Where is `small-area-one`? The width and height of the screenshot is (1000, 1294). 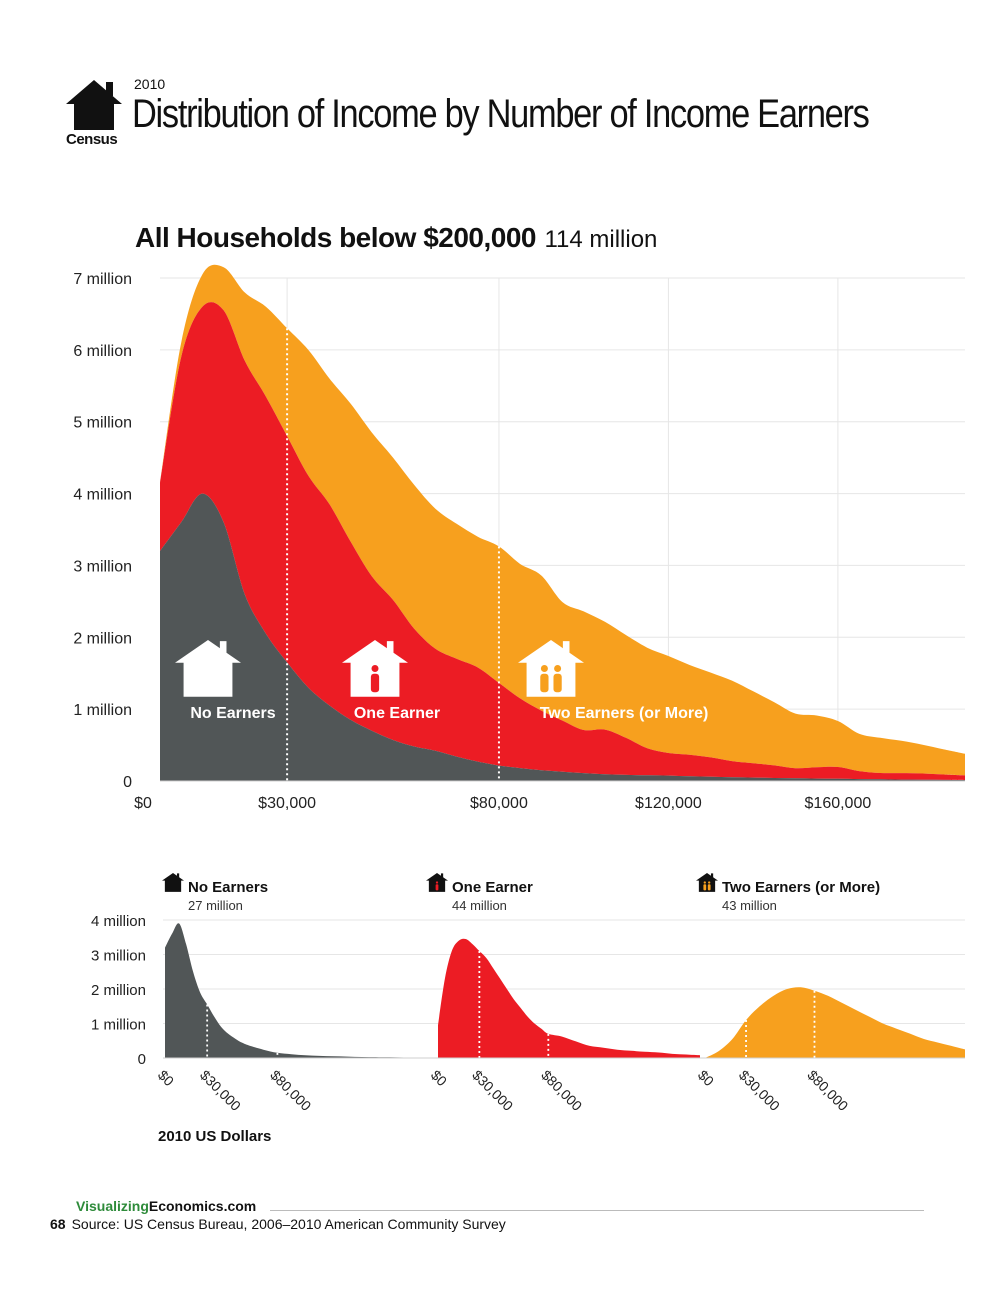
small-area-one is located at coordinates (569, 998).